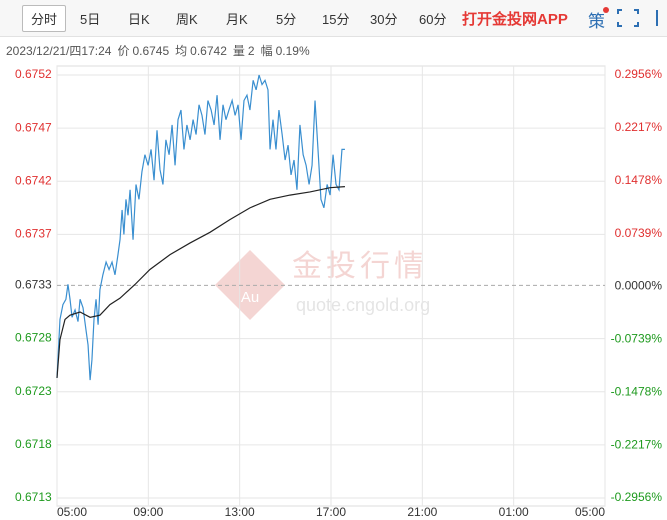 The width and height of the screenshot is (667, 520). Describe the element at coordinates (240, 512) in the screenshot. I see `x-tick-label: 13:00` at that location.